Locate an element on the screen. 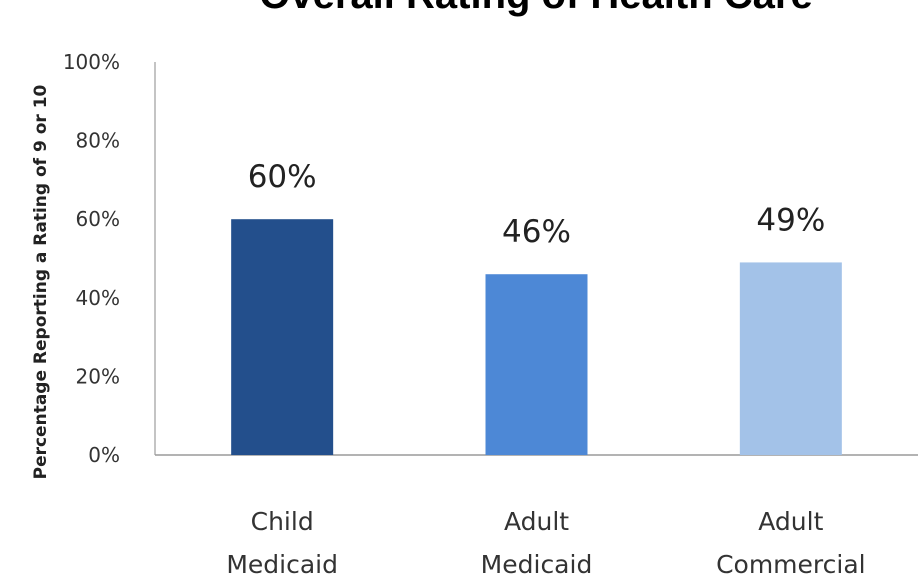  y-tick-label: 100% is located at coordinates (91, 62).